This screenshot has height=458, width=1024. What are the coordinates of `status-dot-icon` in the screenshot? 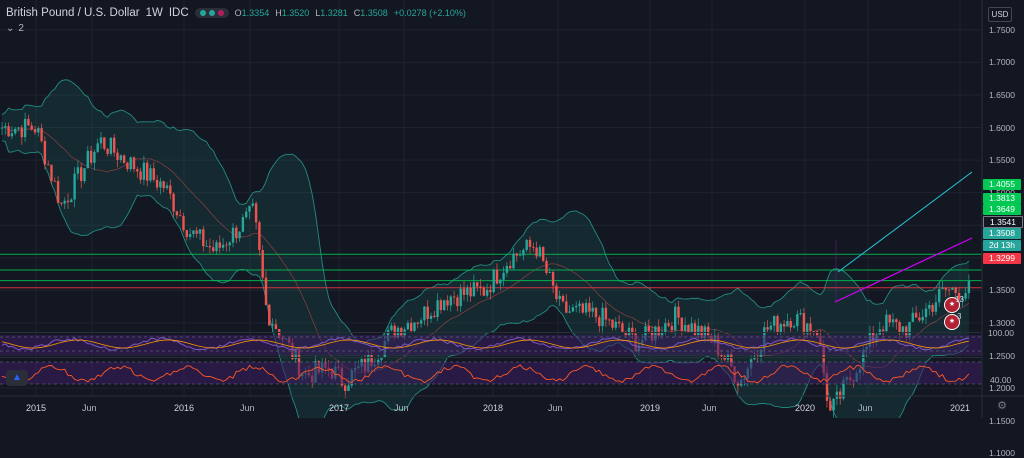 It's located at (211, 13).